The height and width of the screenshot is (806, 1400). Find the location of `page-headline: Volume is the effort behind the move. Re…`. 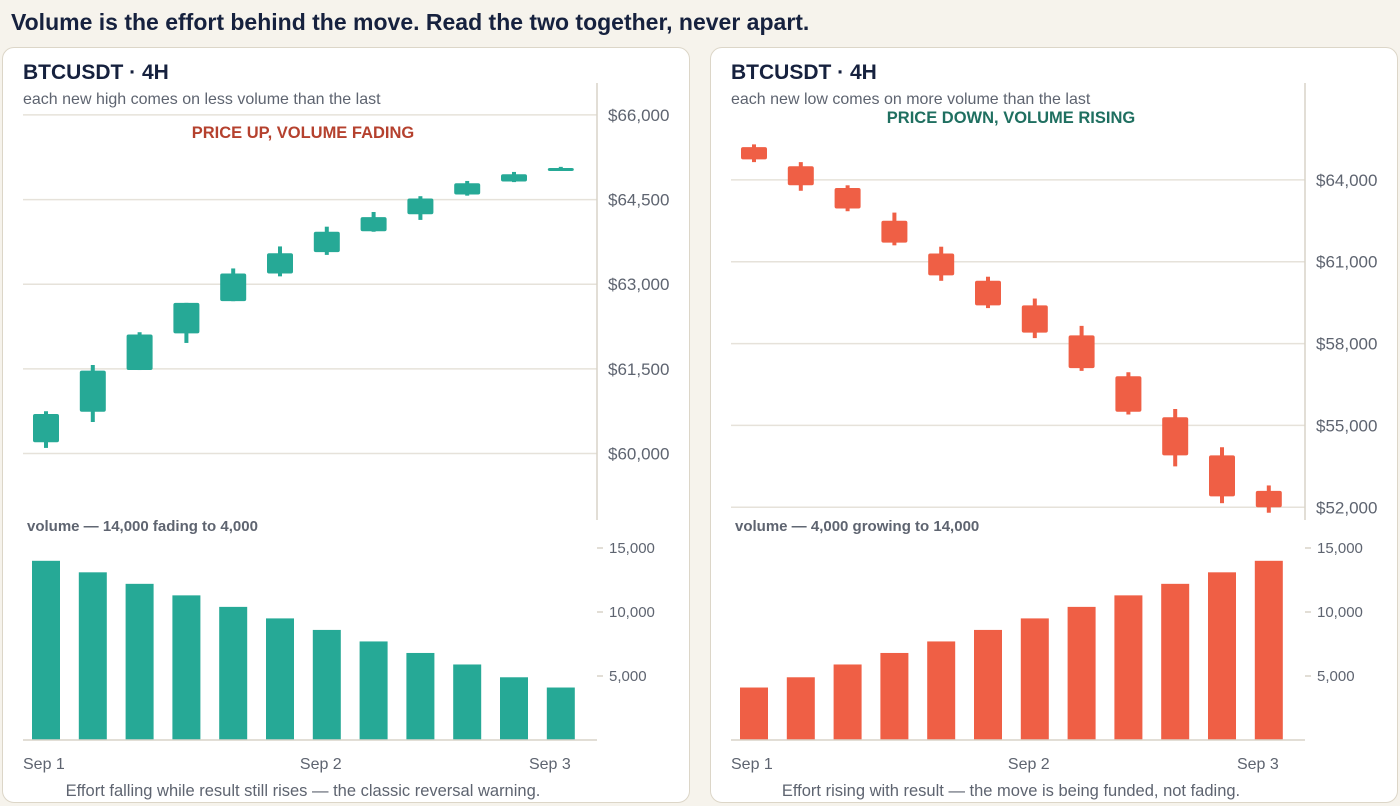

page-headline: Volume is the effort behind the move. Re… is located at coordinates (410, 22).